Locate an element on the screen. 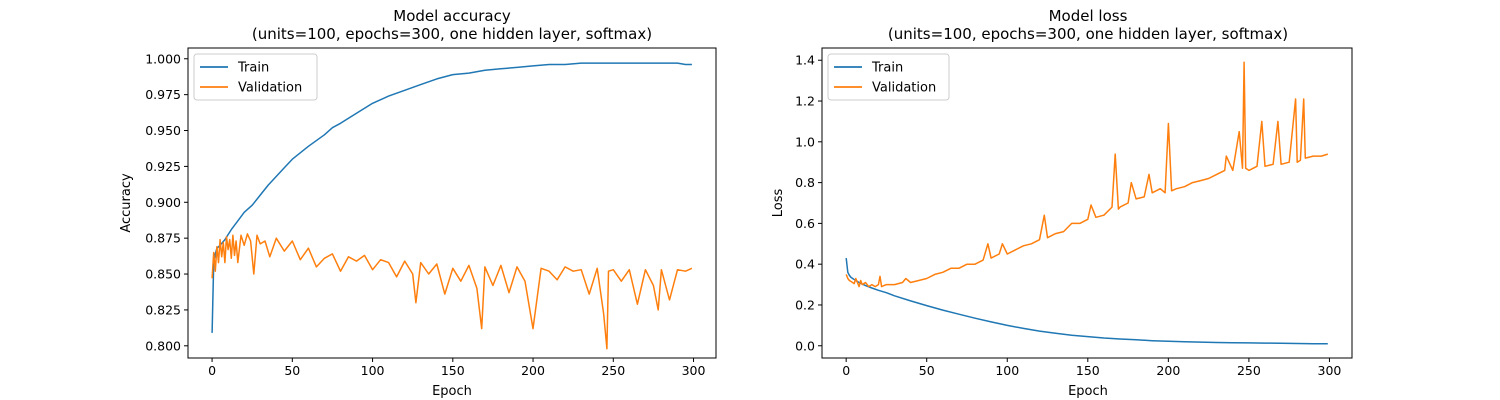 The image size is (1500, 400). y-tick-label: 1.4 is located at coordinates (805, 60).